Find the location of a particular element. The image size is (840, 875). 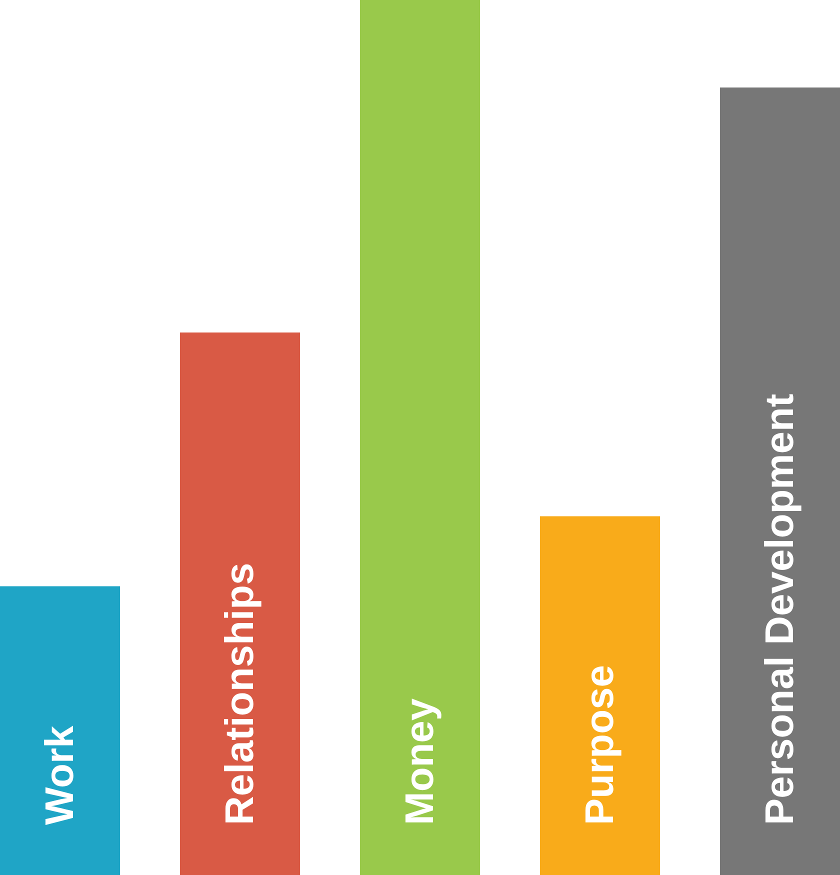

x-tick-label: Purpose is located at coordinates (600, 744).